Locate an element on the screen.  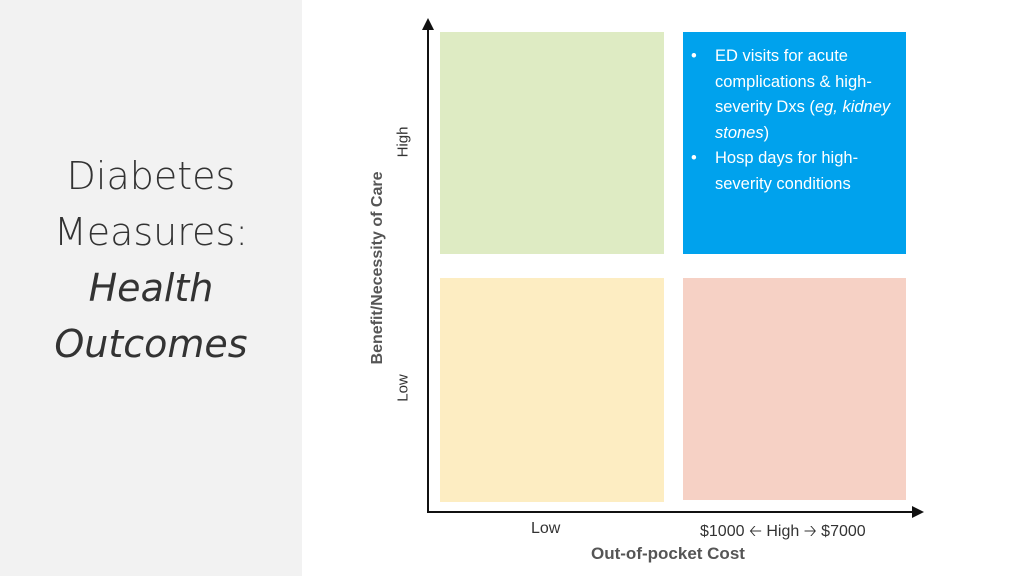
x-axis-arrow-icon is located at coordinates (918, 512).